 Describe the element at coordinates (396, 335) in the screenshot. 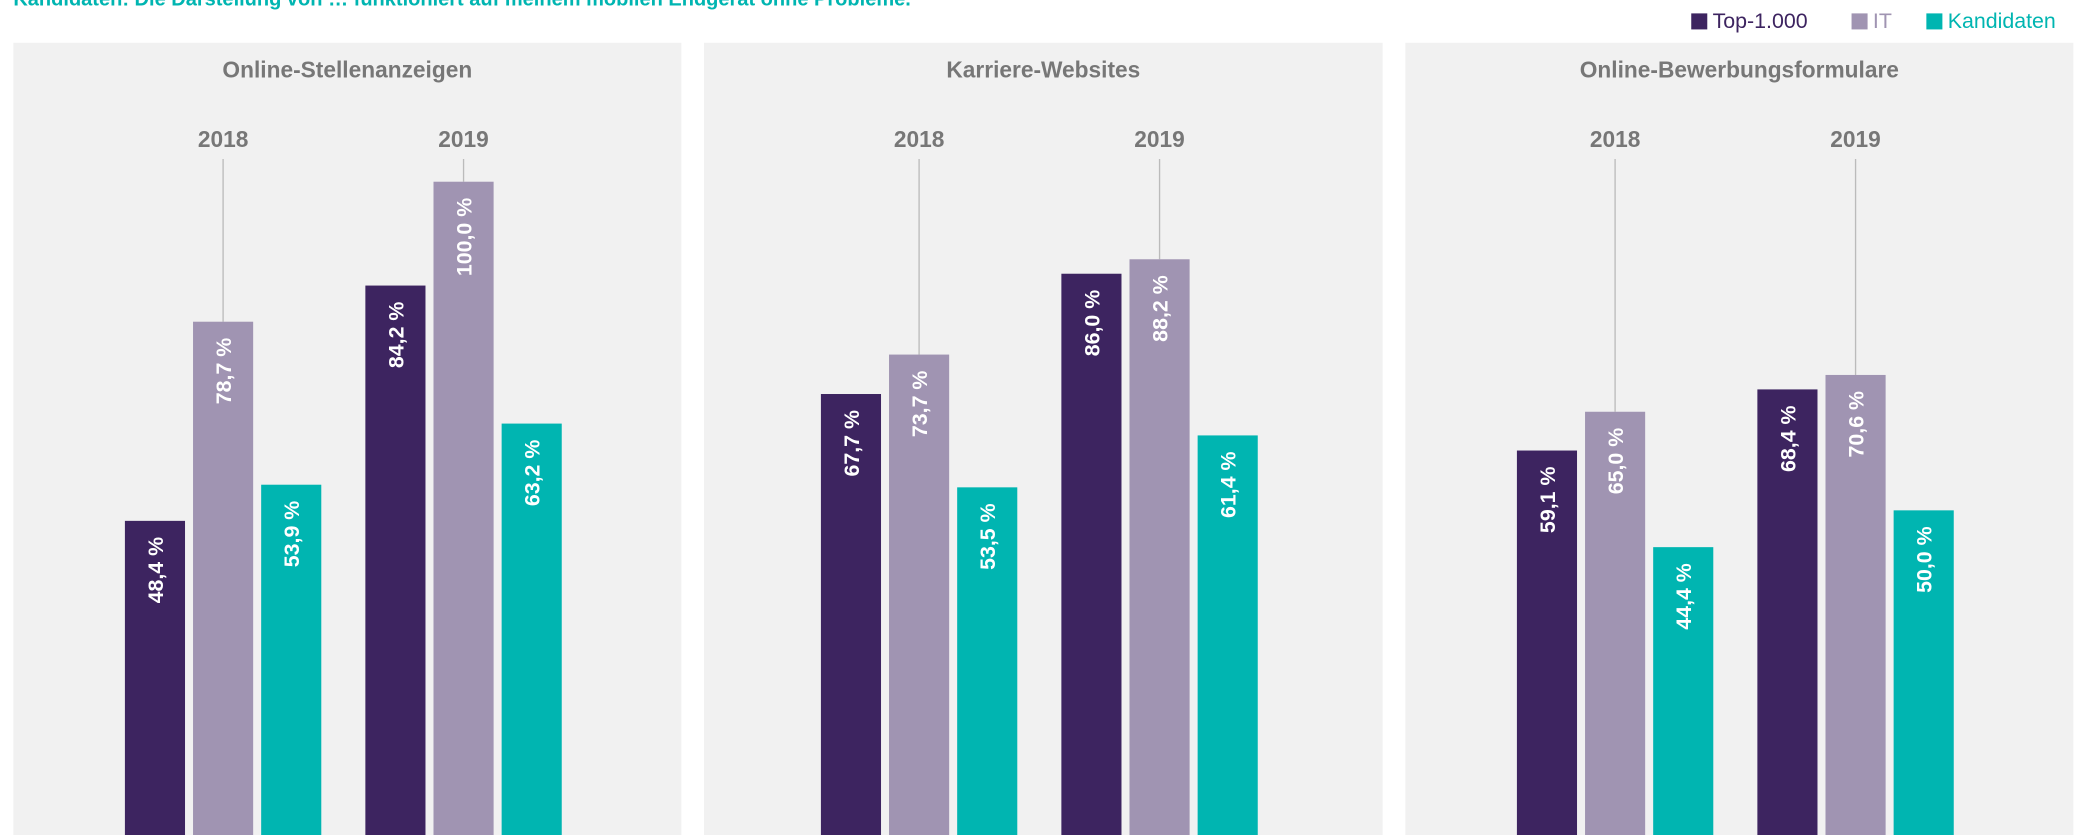

I see `value-label: 84,2 %` at that location.